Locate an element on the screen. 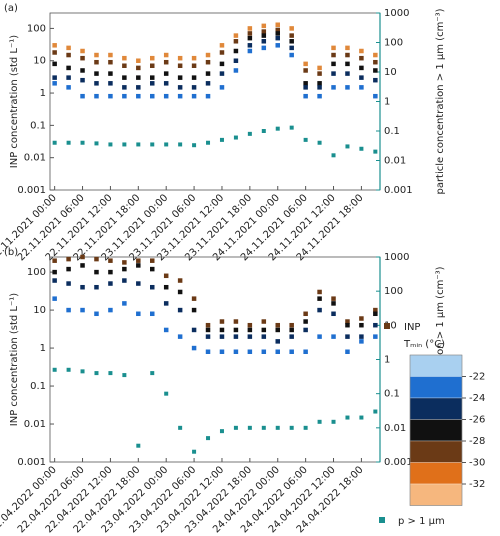 Image resolution: width=500 pixels, height=536 pixels. colorbar-tick-label: -24 is located at coordinates (477, 398).